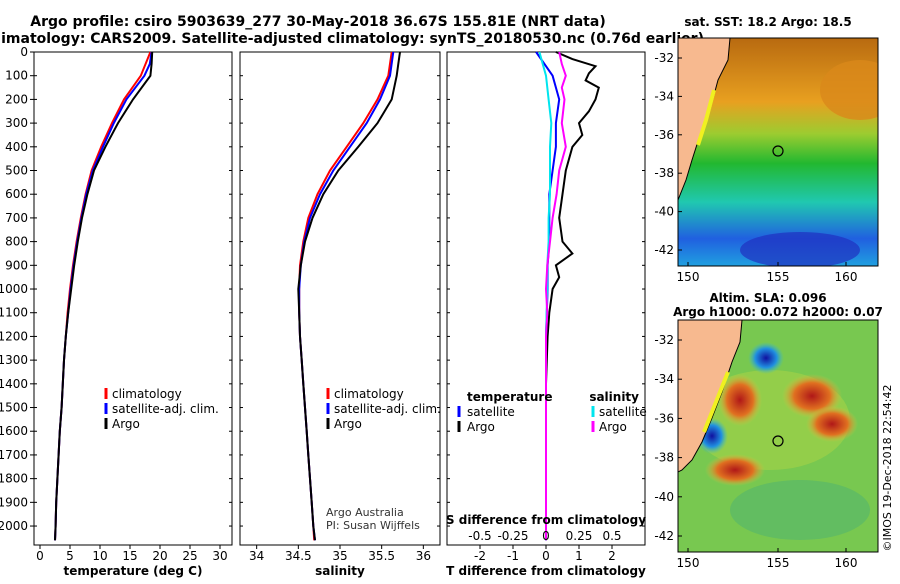 This screenshot has height=584, width=900. Describe the element at coordinates (14, 336) in the screenshot. I see `depth-tick-label: 1200` at that location.